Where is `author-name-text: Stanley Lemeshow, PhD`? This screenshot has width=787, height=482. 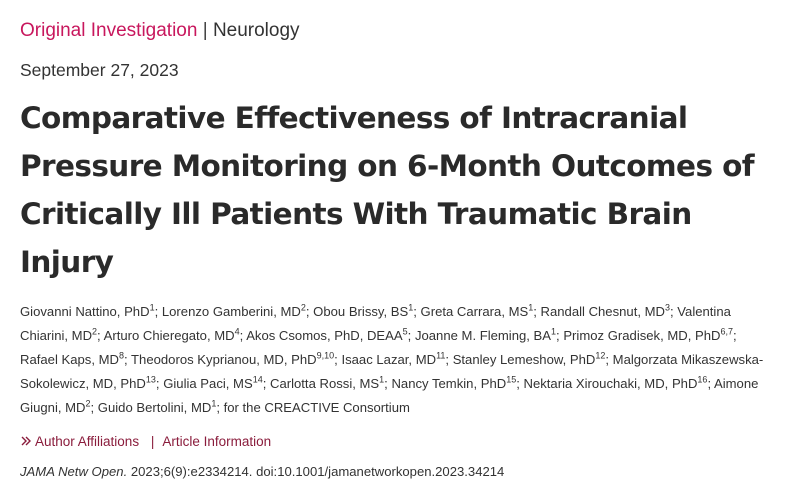
author-name-text: Stanley Lemeshow, PhD is located at coordinates (524, 359).